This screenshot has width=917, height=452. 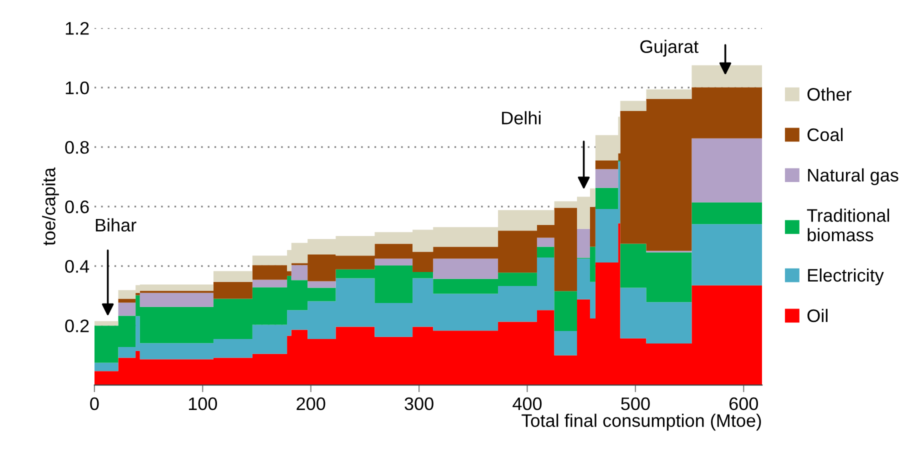 I want to click on annotation: Bihar, so click(x=116, y=225).